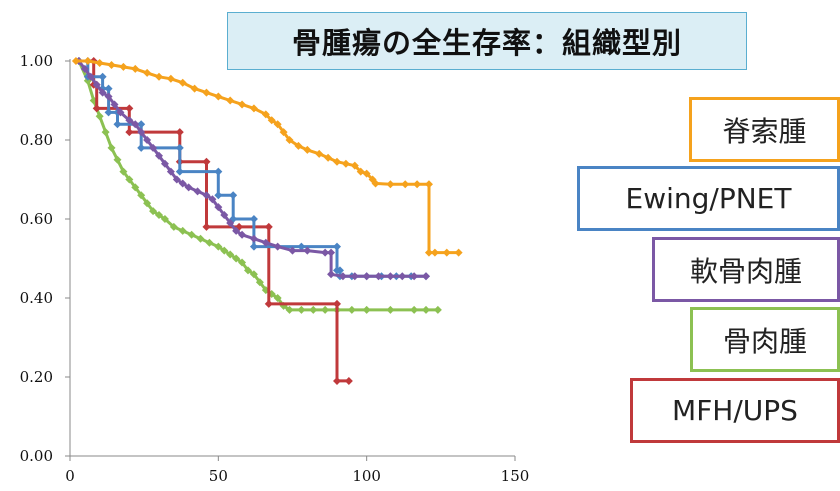 Image resolution: width=840 pixels, height=491 pixels. Describe the element at coordinates (735, 410) in the screenshot. I see `legend-item-4: MFH/UPS` at that location.